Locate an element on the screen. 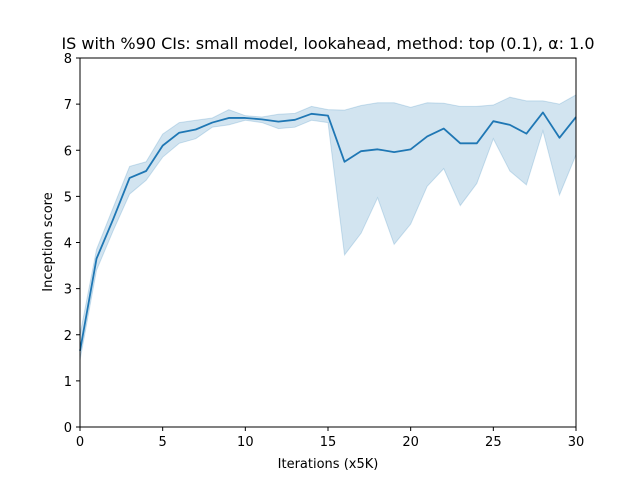 Image resolution: width=640 pixels, height=484 pixels. x-tick-label: 20 is located at coordinates (410, 442).